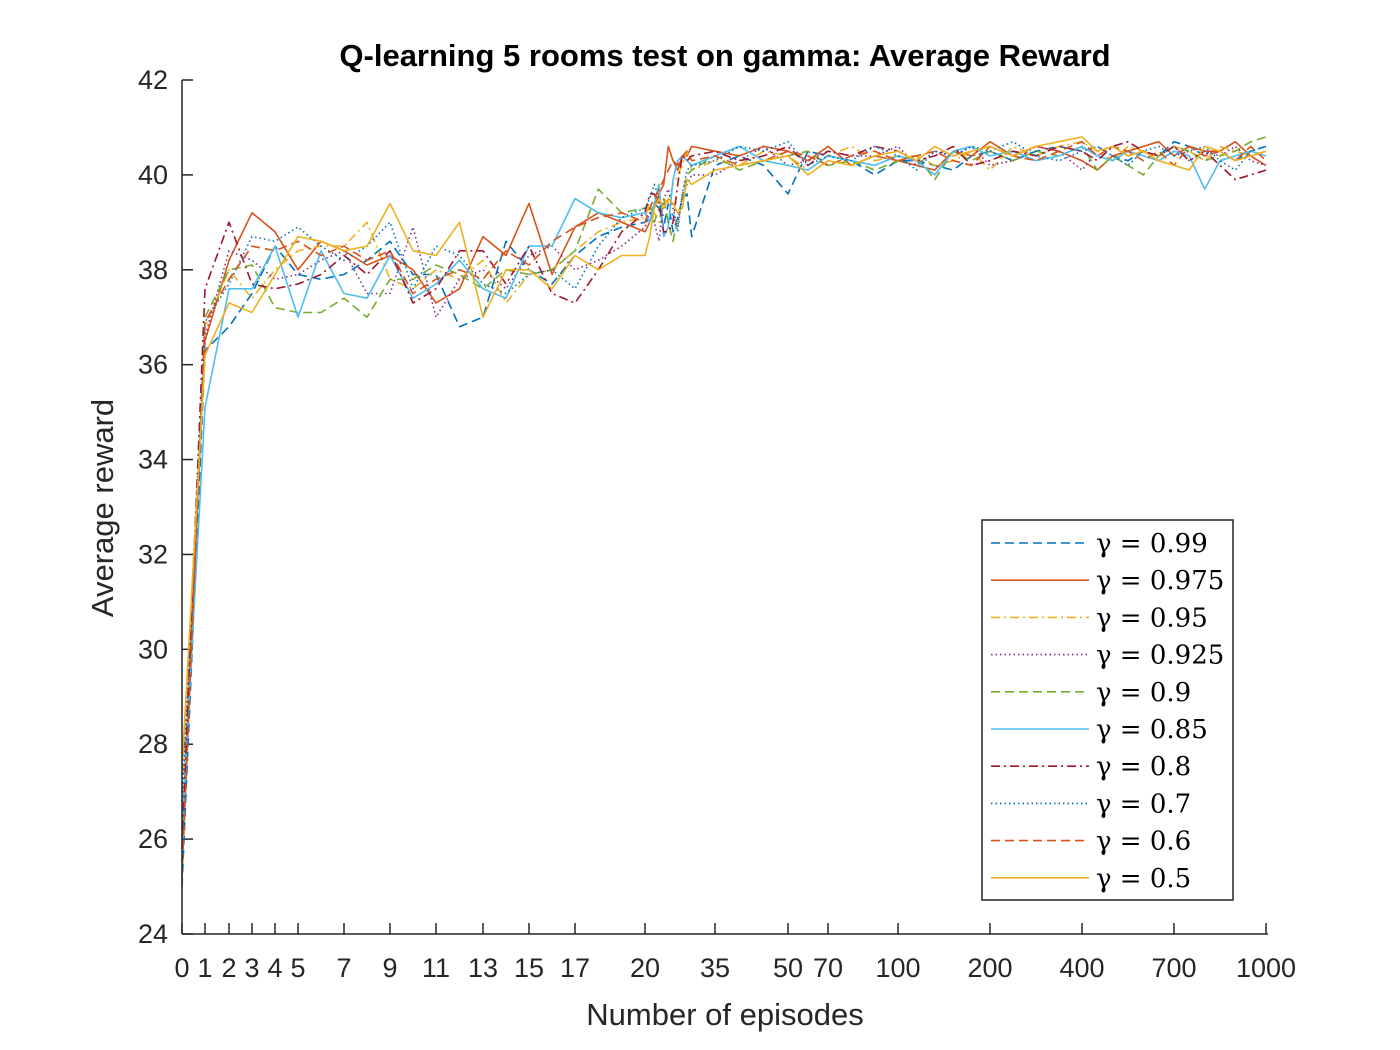 The height and width of the screenshot is (1050, 1400). What do you see at coordinates (483, 968) in the screenshot?
I see `x-tick-label: 13` at bounding box center [483, 968].